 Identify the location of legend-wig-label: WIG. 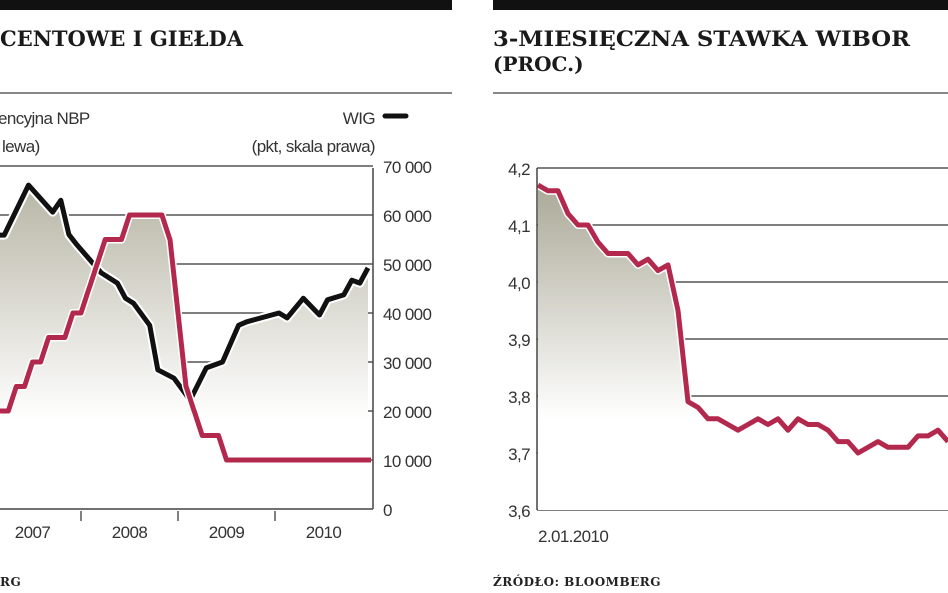
(359, 118).